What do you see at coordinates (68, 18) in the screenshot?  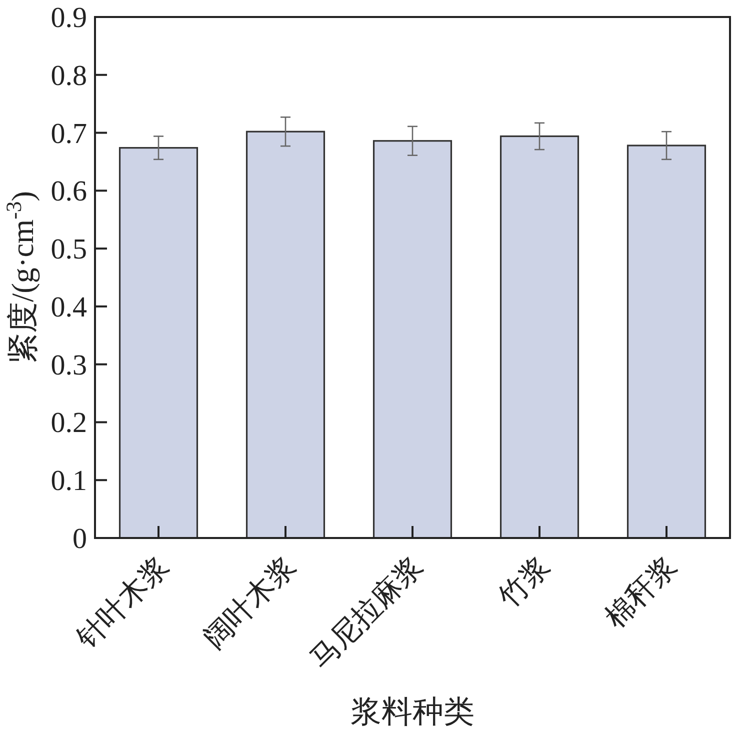 I see `y-tick-label: 0.9` at bounding box center [68, 18].